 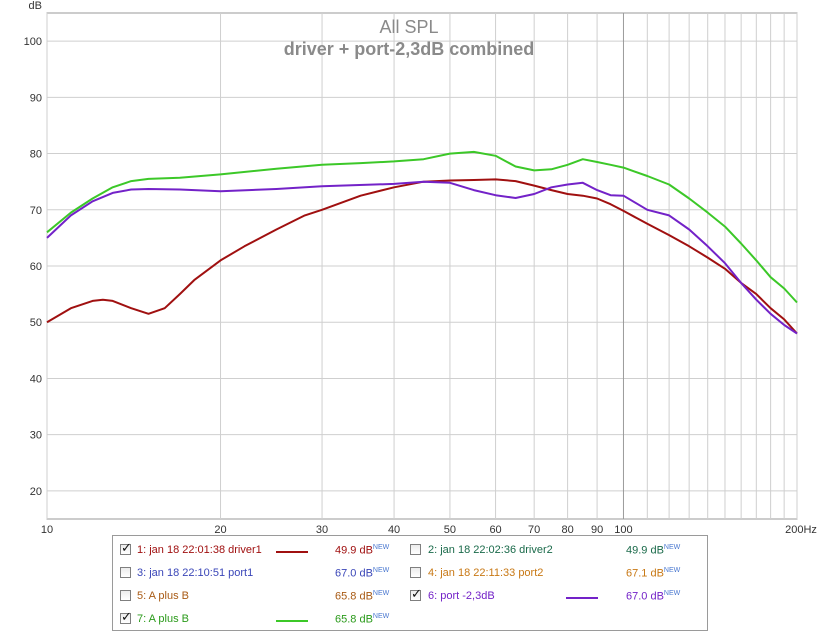 What do you see at coordinates (495, 529) in the screenshot?
I see `x-tick-label: 60` at bounding box center [495, 529].